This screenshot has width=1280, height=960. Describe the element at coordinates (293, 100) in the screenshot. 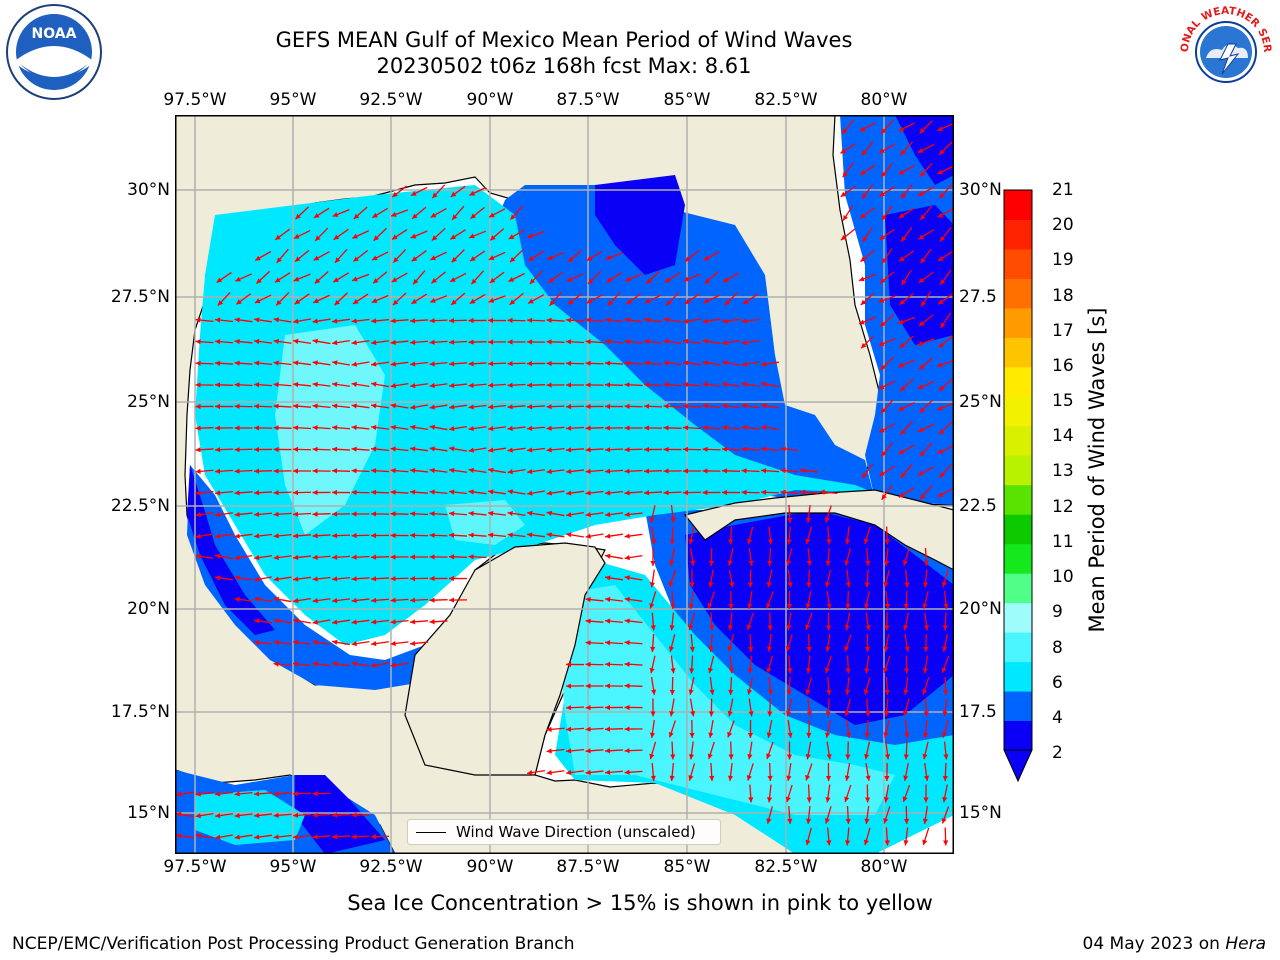

I see `lon-tick-top: 95°W` at that location.